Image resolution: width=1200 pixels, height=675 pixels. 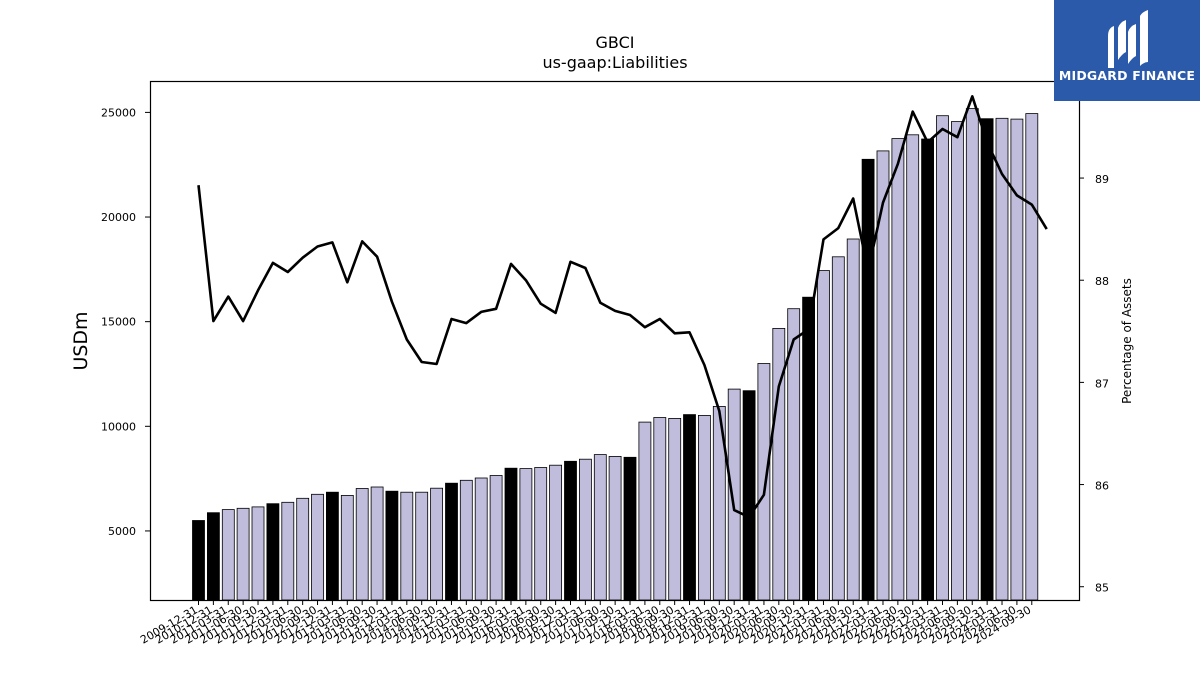 What do you see at coordinates (122, 531) in the screenshot?
I see `y-tick-label: 5000` at bounding box center [122, 531].